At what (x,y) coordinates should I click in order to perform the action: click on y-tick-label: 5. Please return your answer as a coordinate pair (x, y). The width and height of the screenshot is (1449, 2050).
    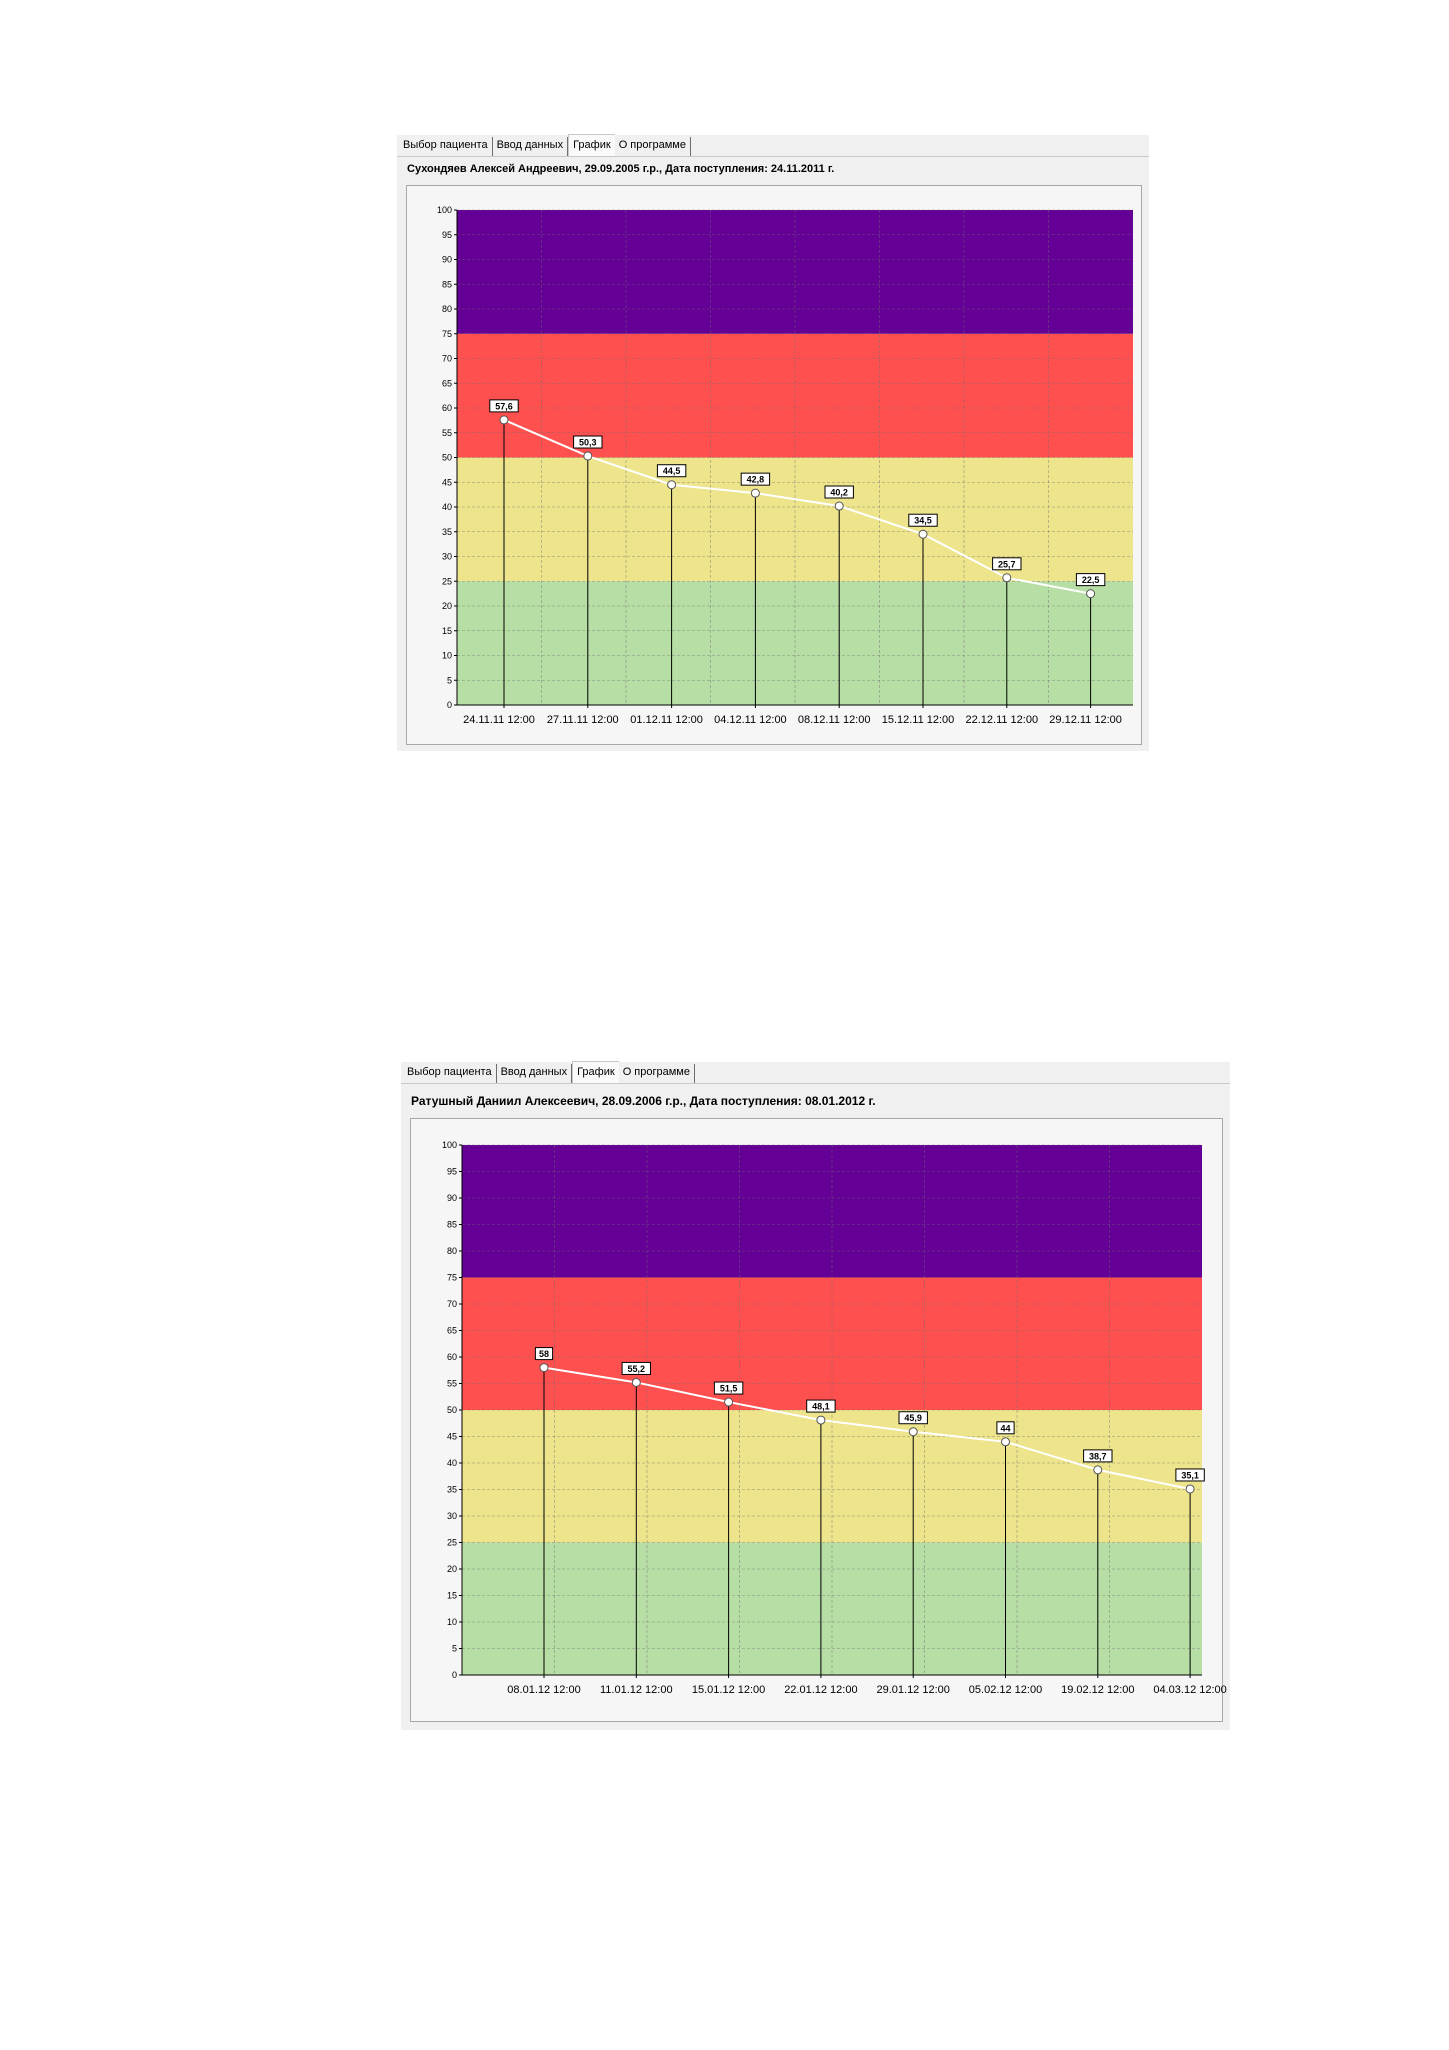
    Looking at the image, I should click on (454, 1649).